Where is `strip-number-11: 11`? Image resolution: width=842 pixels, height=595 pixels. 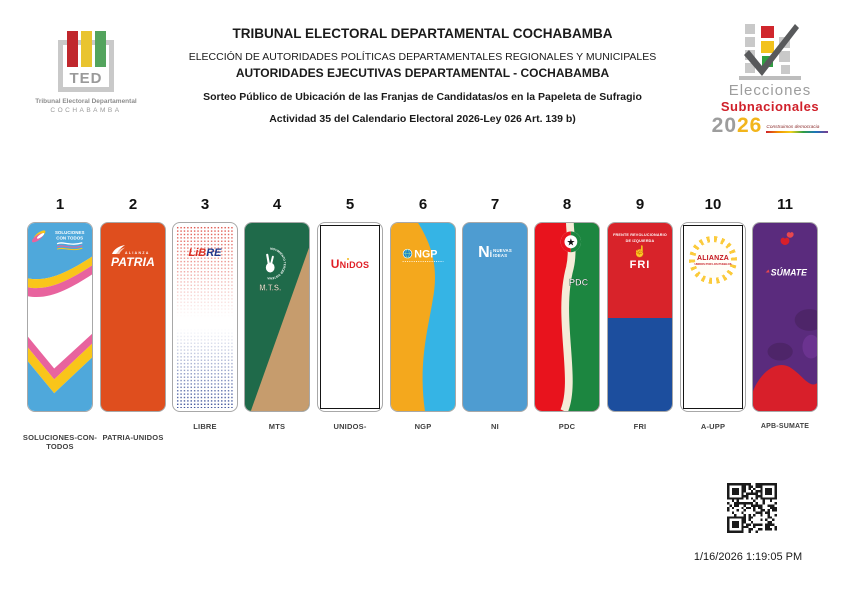 strip-number-11: 11 is located at coordinates (785, 204).